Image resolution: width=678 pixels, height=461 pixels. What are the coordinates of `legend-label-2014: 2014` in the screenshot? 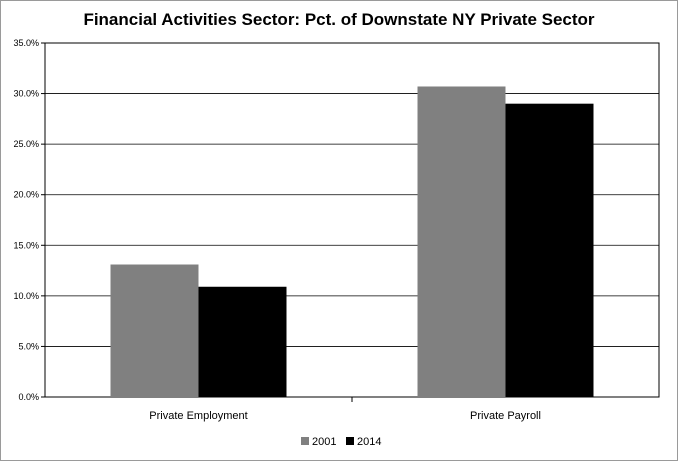 It's located at (369, 442).